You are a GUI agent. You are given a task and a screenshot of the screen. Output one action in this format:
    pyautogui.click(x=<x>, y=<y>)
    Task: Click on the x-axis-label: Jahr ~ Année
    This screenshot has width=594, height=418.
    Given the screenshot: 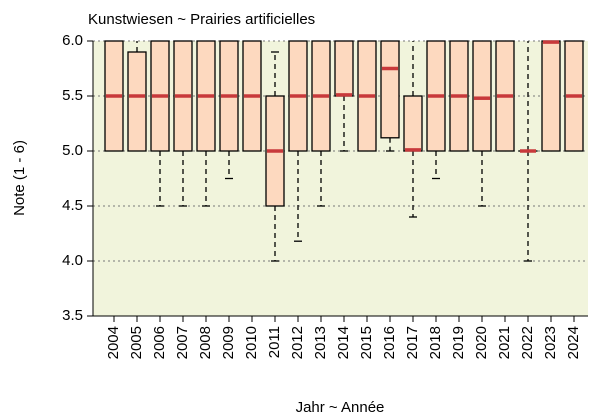 What is the action you would take?
    pyautogui.click(x=340, y=407)
    